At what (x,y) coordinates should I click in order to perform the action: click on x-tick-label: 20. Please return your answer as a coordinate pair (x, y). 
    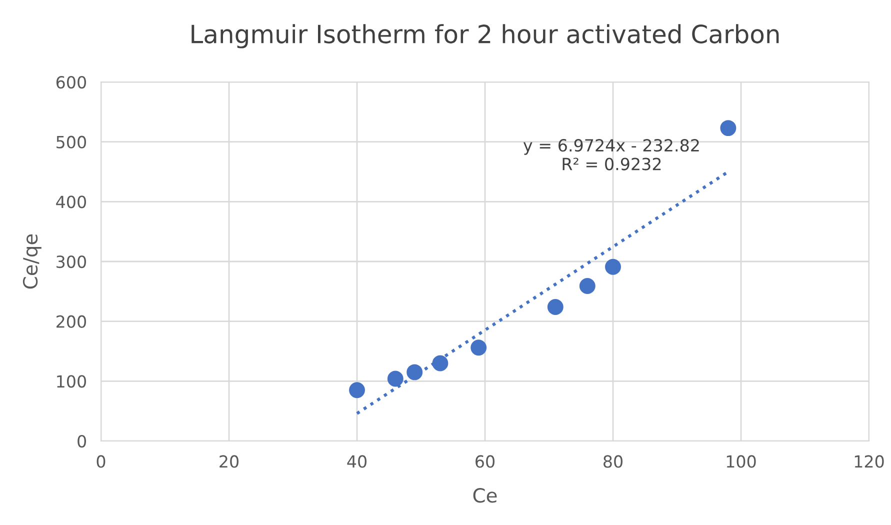
    Looking at the image, I should click on (229, 461).